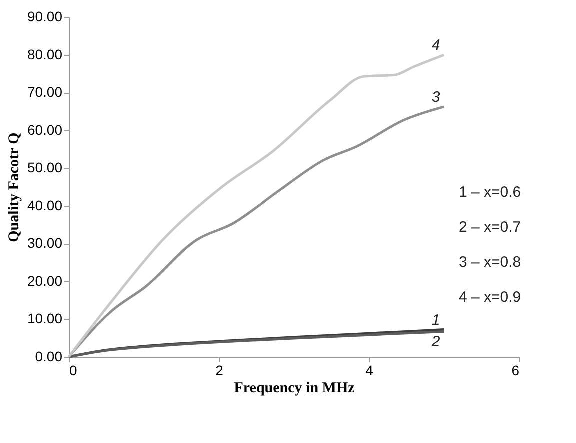  What do you see at coordinates (436, 320) in the screenshot?
I see `series-label: 1` at bounding box center [436, 320].